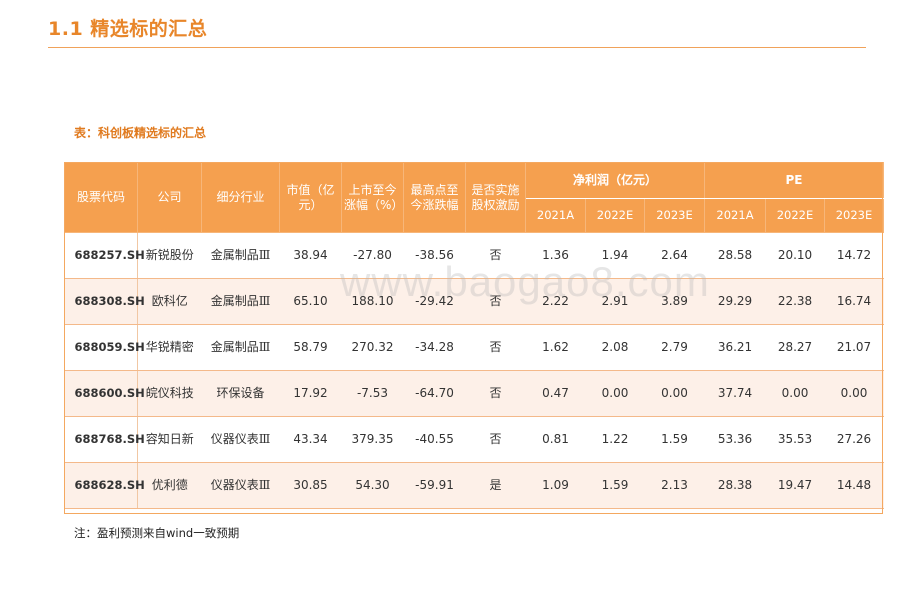 The height and width of the screenshot is (614, 920). I want to click on cell-pe-2023e: 0.00, so click(854, 393).